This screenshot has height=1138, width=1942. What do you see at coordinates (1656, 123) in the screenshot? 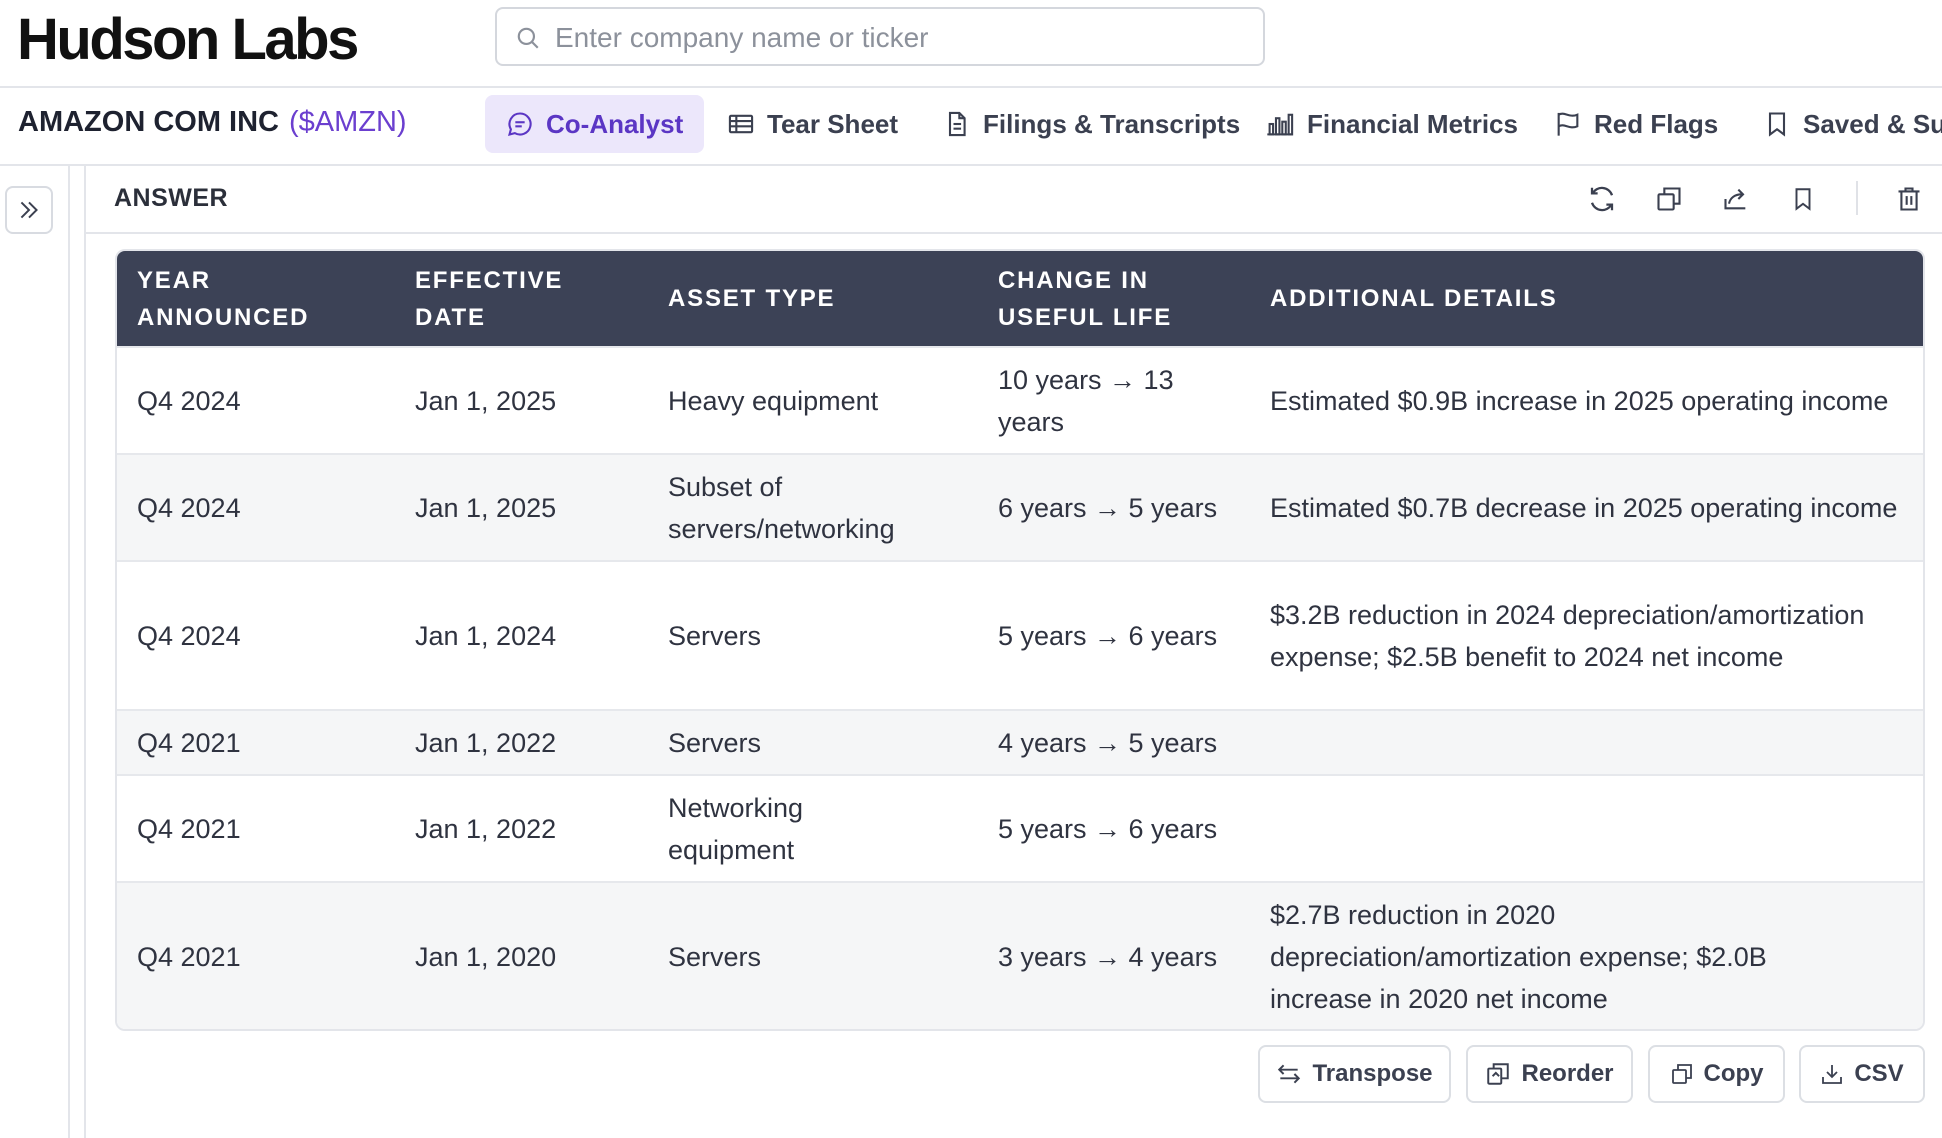
I see `tab-label: Red Flags` at bounding box center [1656, 123].